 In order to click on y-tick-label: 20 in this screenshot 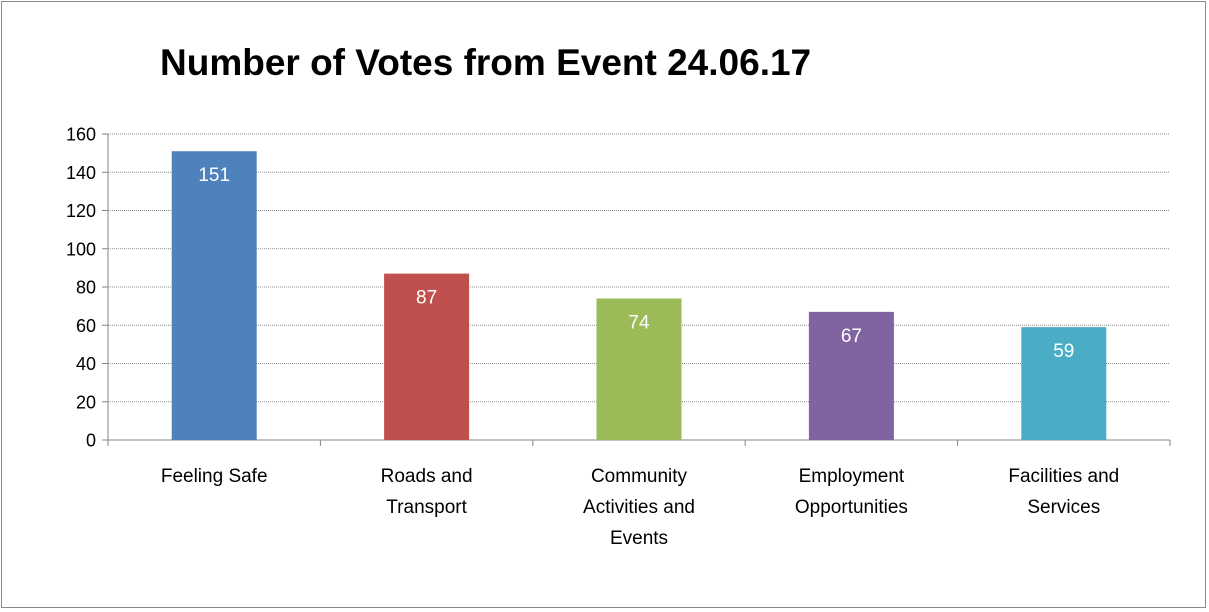, I will do `click(86, 402)`.